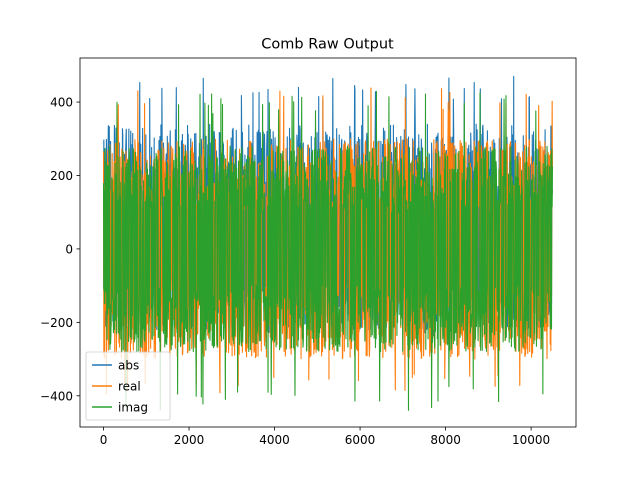  Describe the element at coordinates (327, 45) in the screenshot. I see `chart-title: Comb Raw Output` at that location.